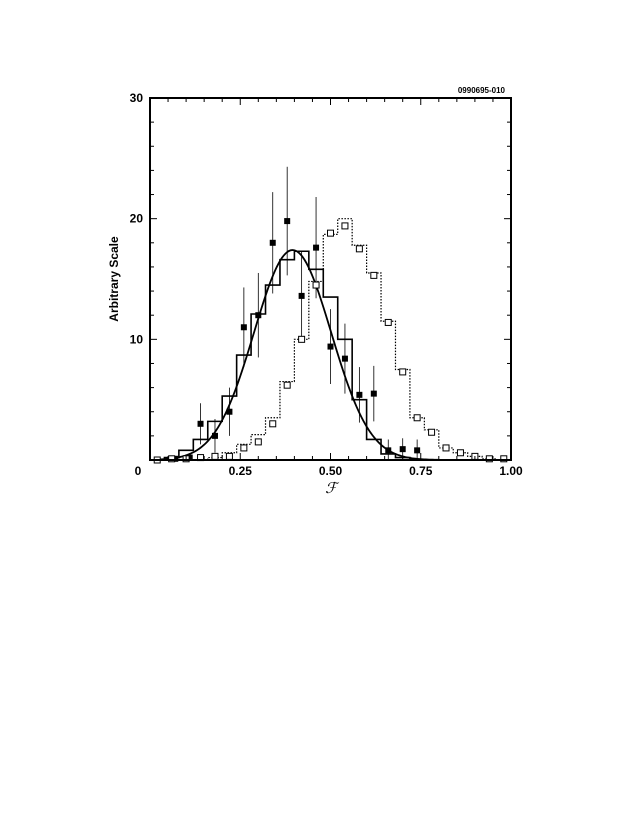 Image resolution: width=642 pixels, height=830 pixels. I want to click on x-tick-label: 0.75, so click(421, 471).